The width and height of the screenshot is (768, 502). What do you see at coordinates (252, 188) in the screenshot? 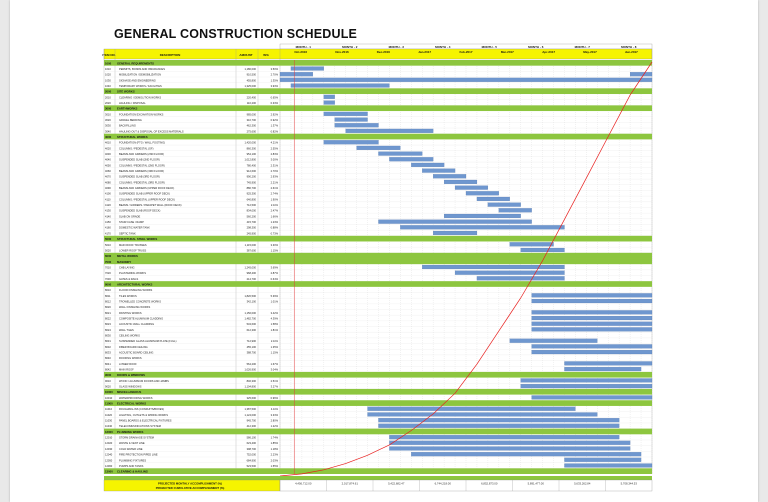
I see `task-amount: 880,700` at bounding box center [252, 188].